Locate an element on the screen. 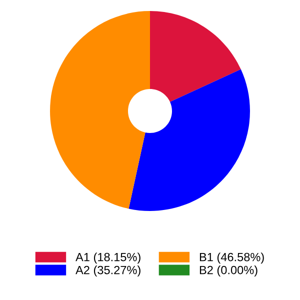  legend-label: A2 (35.27%) is located at coordinates (108, 271).